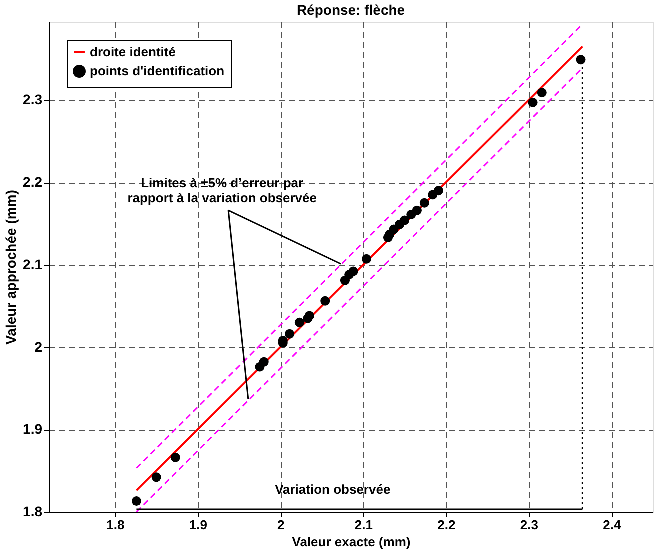 The height and width of the screenshot is (553, 657). Describe the element at coordinates (281, 525) in the screenshot. I see `x-tick-label: 2` at that location.